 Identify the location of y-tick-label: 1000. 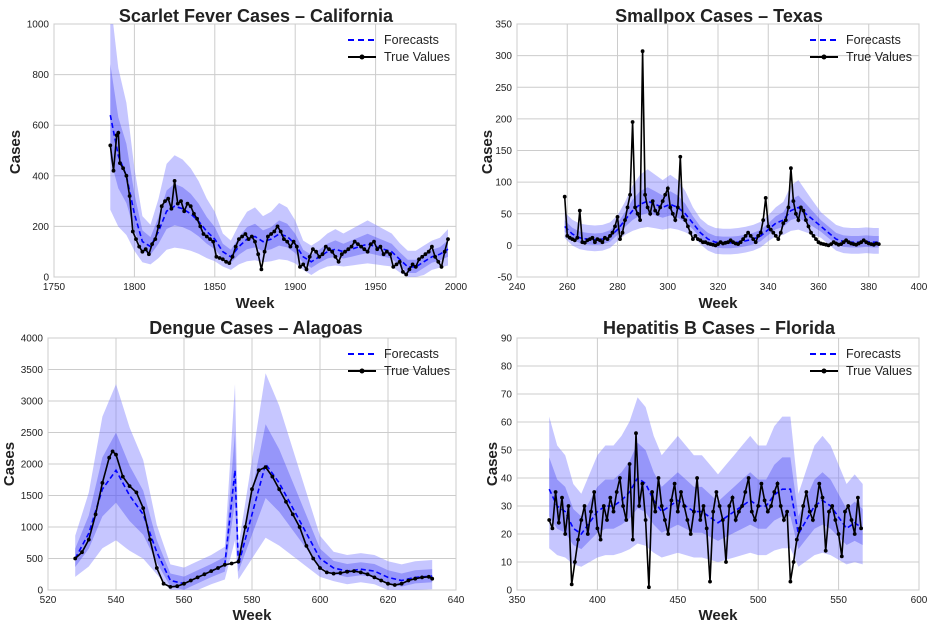
(38, 25).